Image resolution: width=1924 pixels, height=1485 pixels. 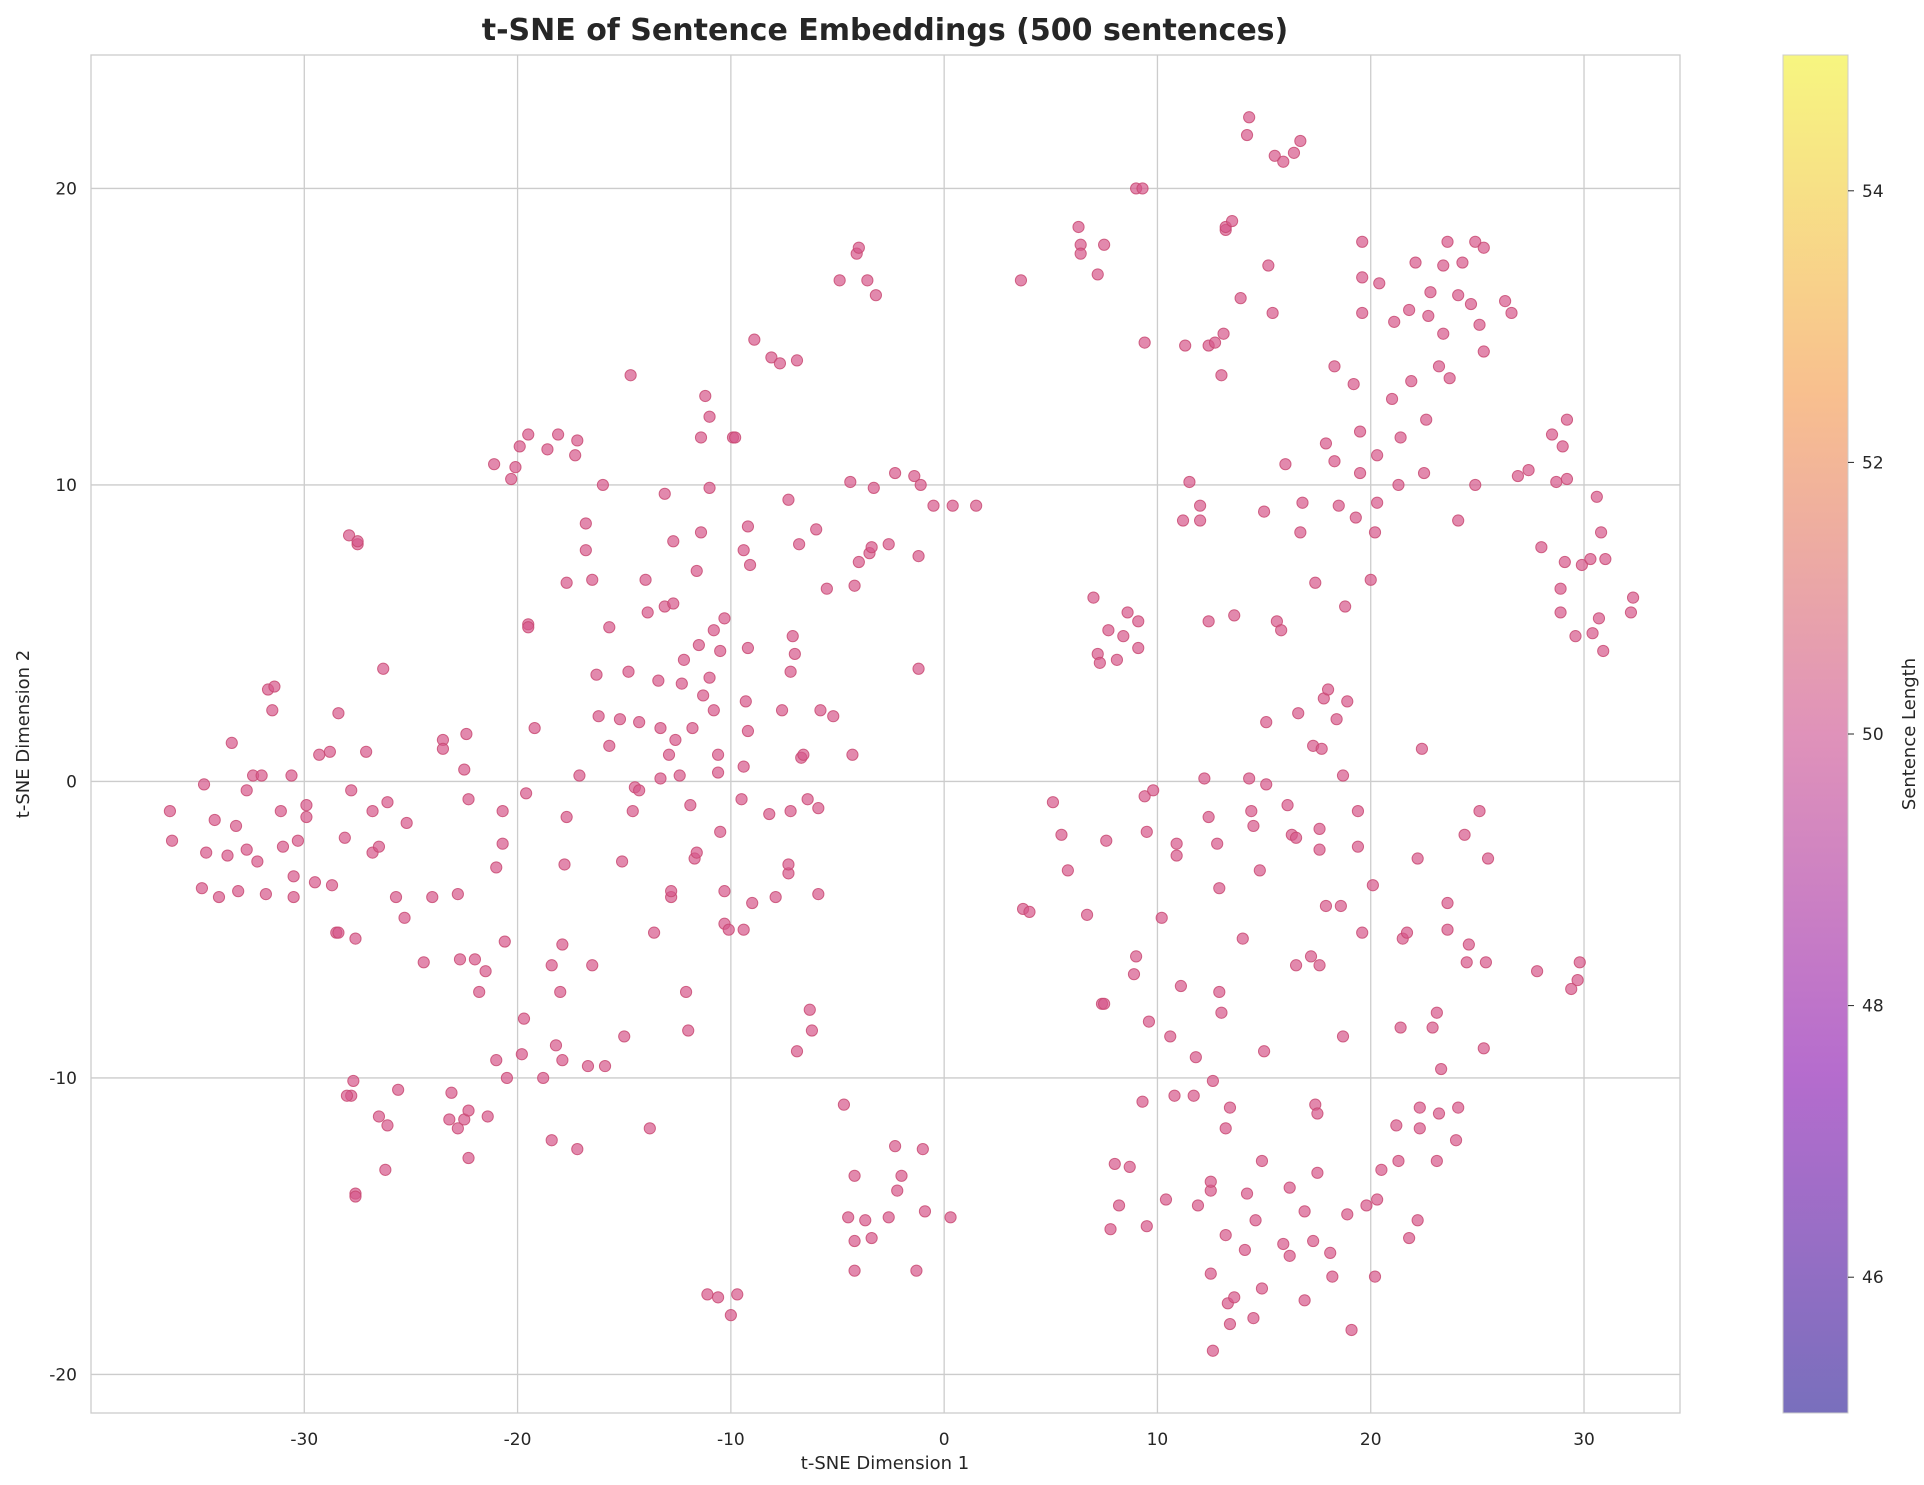 What do you see at coordinates (63, 1079) in the screenshot?
I see `y-tick-label: -10` at bounding box center [63, 1079].